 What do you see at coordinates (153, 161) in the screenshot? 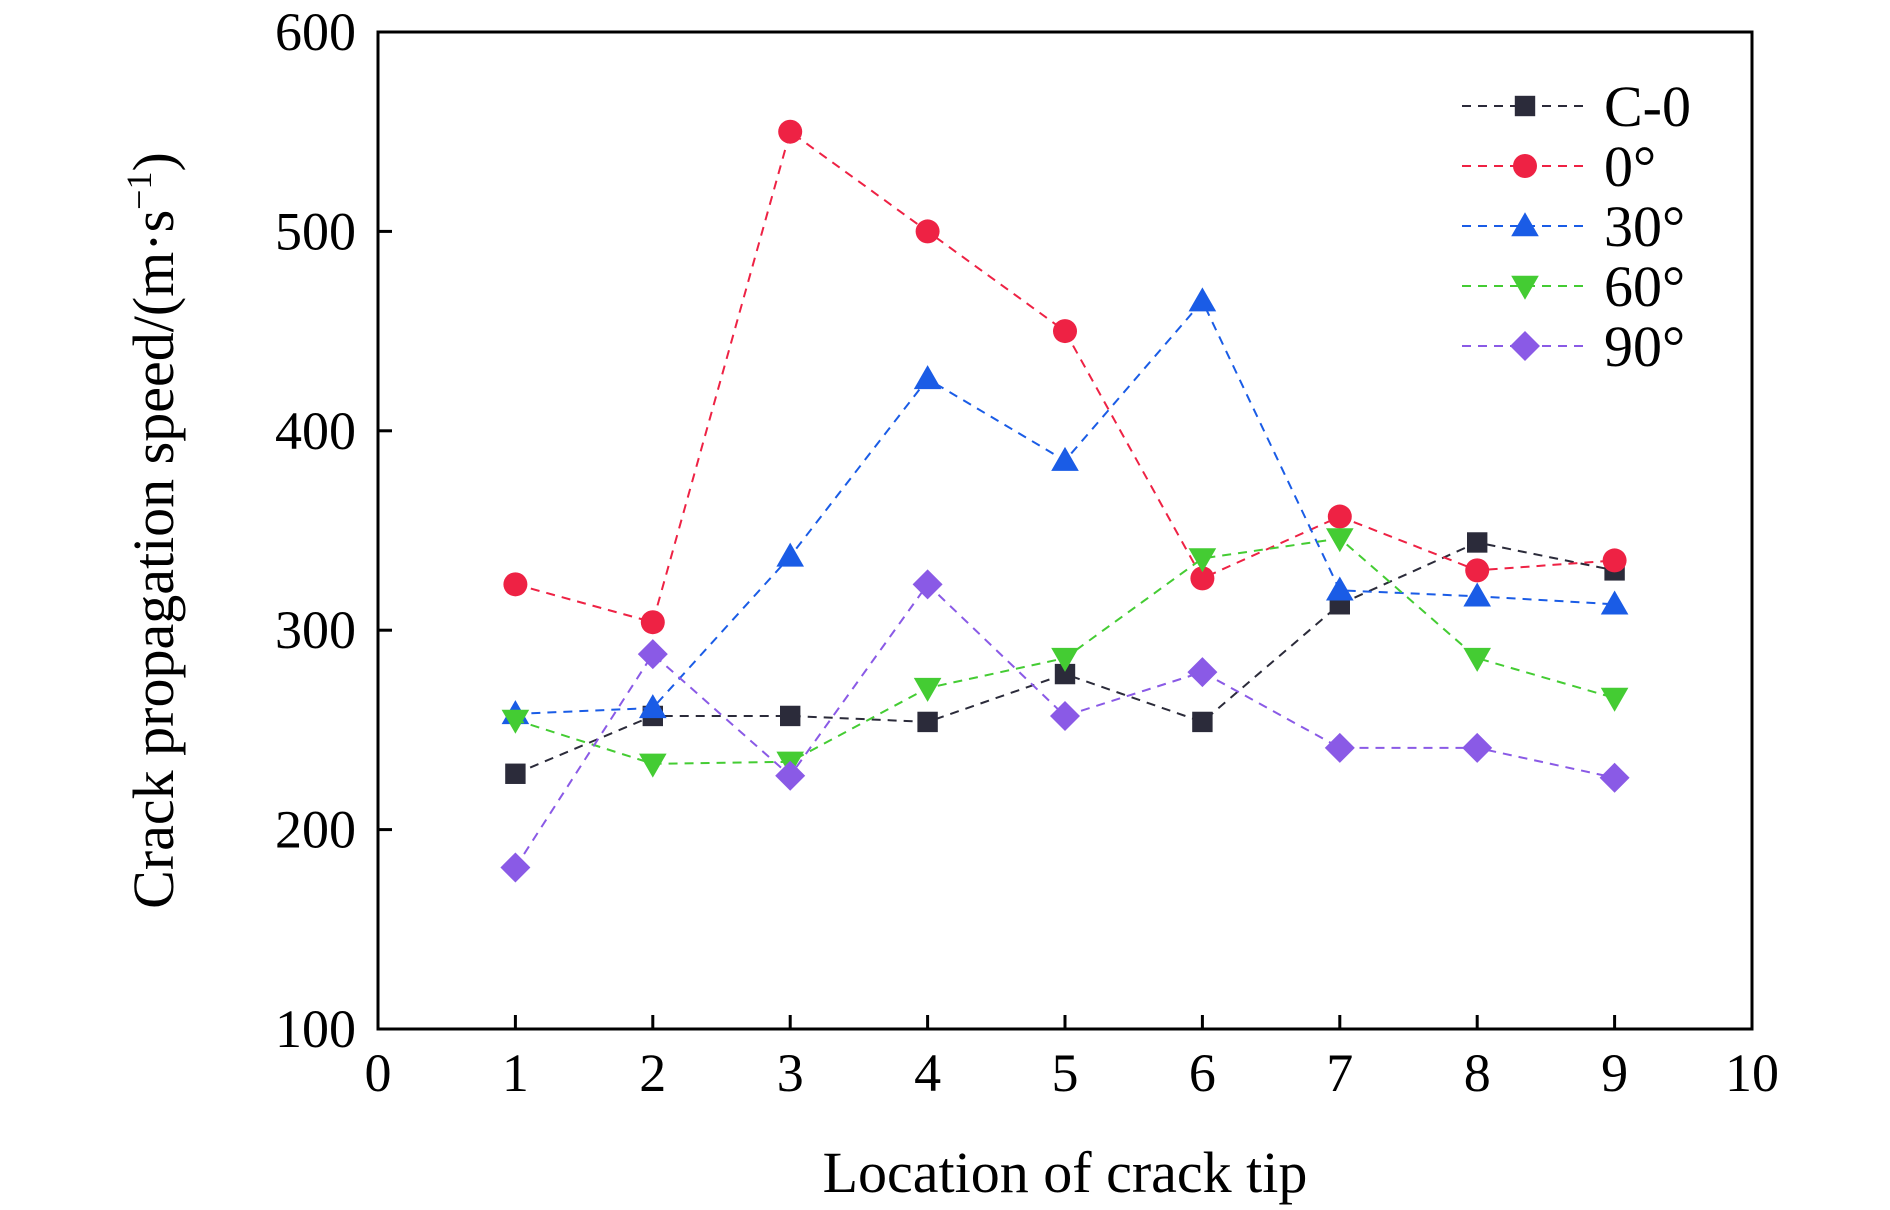
I see `y-axis-title-end: )` at bounding box center [153, 161].